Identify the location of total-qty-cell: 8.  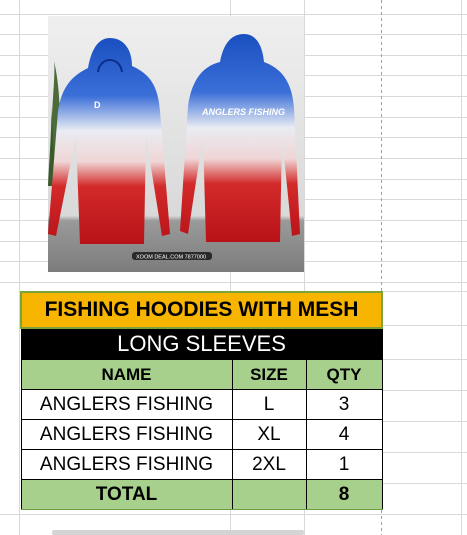
(344, 494).